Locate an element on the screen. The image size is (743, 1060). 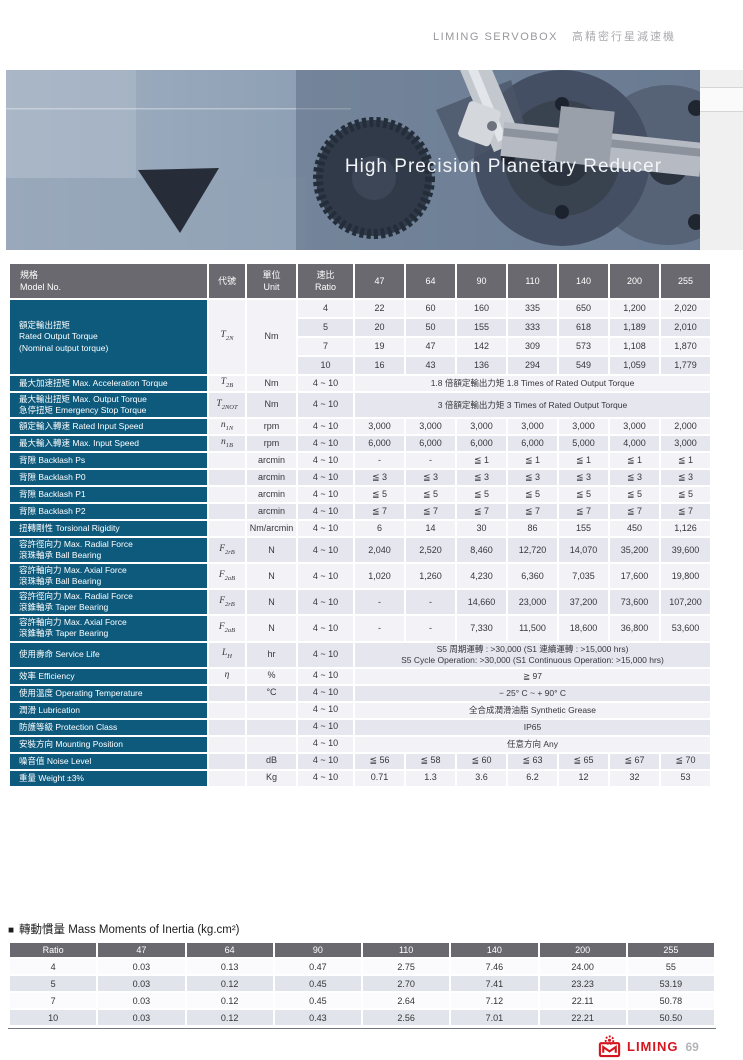
spec-row-label: 防護等級 Protection Class is located at coordinates (108, 727).